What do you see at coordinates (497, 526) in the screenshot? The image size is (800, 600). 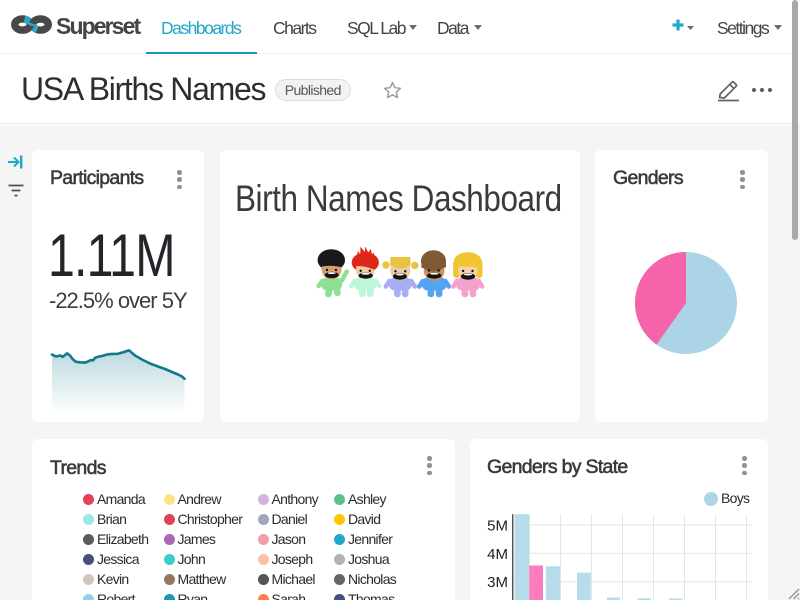 I see `svg-text: 5M` at bounding box center [497, 526].